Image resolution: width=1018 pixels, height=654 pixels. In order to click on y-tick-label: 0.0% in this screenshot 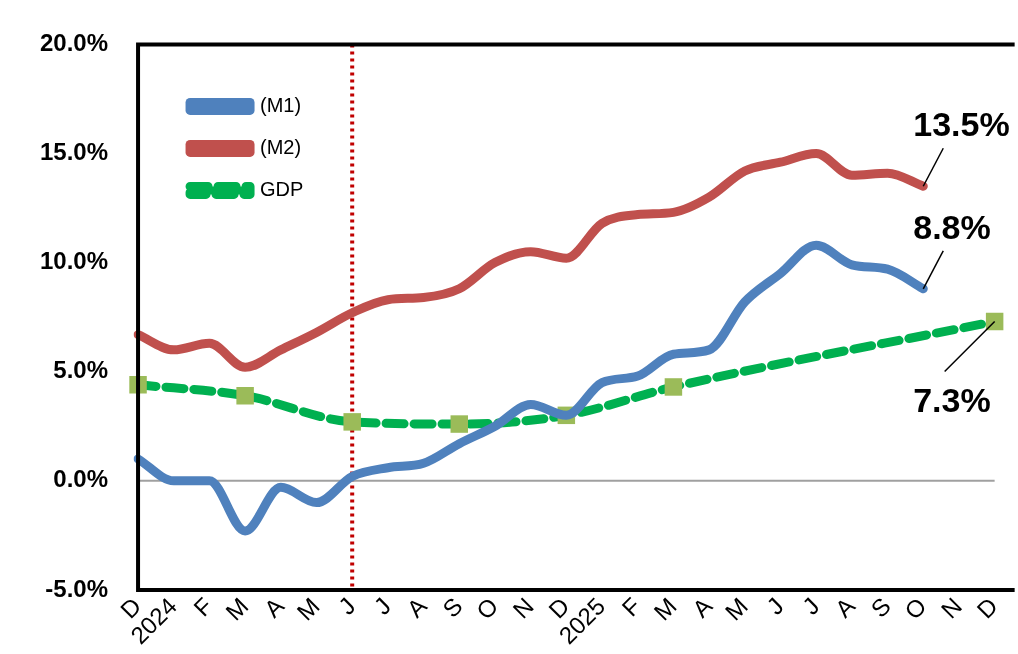, I will do `click(81, 479)`.